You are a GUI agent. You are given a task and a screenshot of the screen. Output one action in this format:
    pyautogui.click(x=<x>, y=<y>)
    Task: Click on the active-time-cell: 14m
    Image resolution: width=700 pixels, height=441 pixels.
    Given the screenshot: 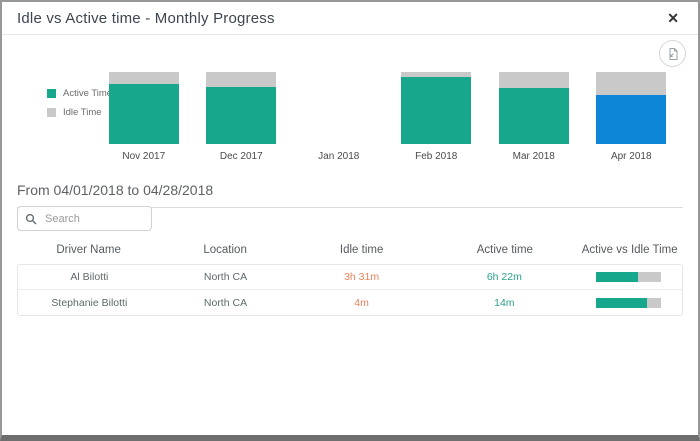 What is the action you would take?
    pyautogui.click(x=504, y=302)
    